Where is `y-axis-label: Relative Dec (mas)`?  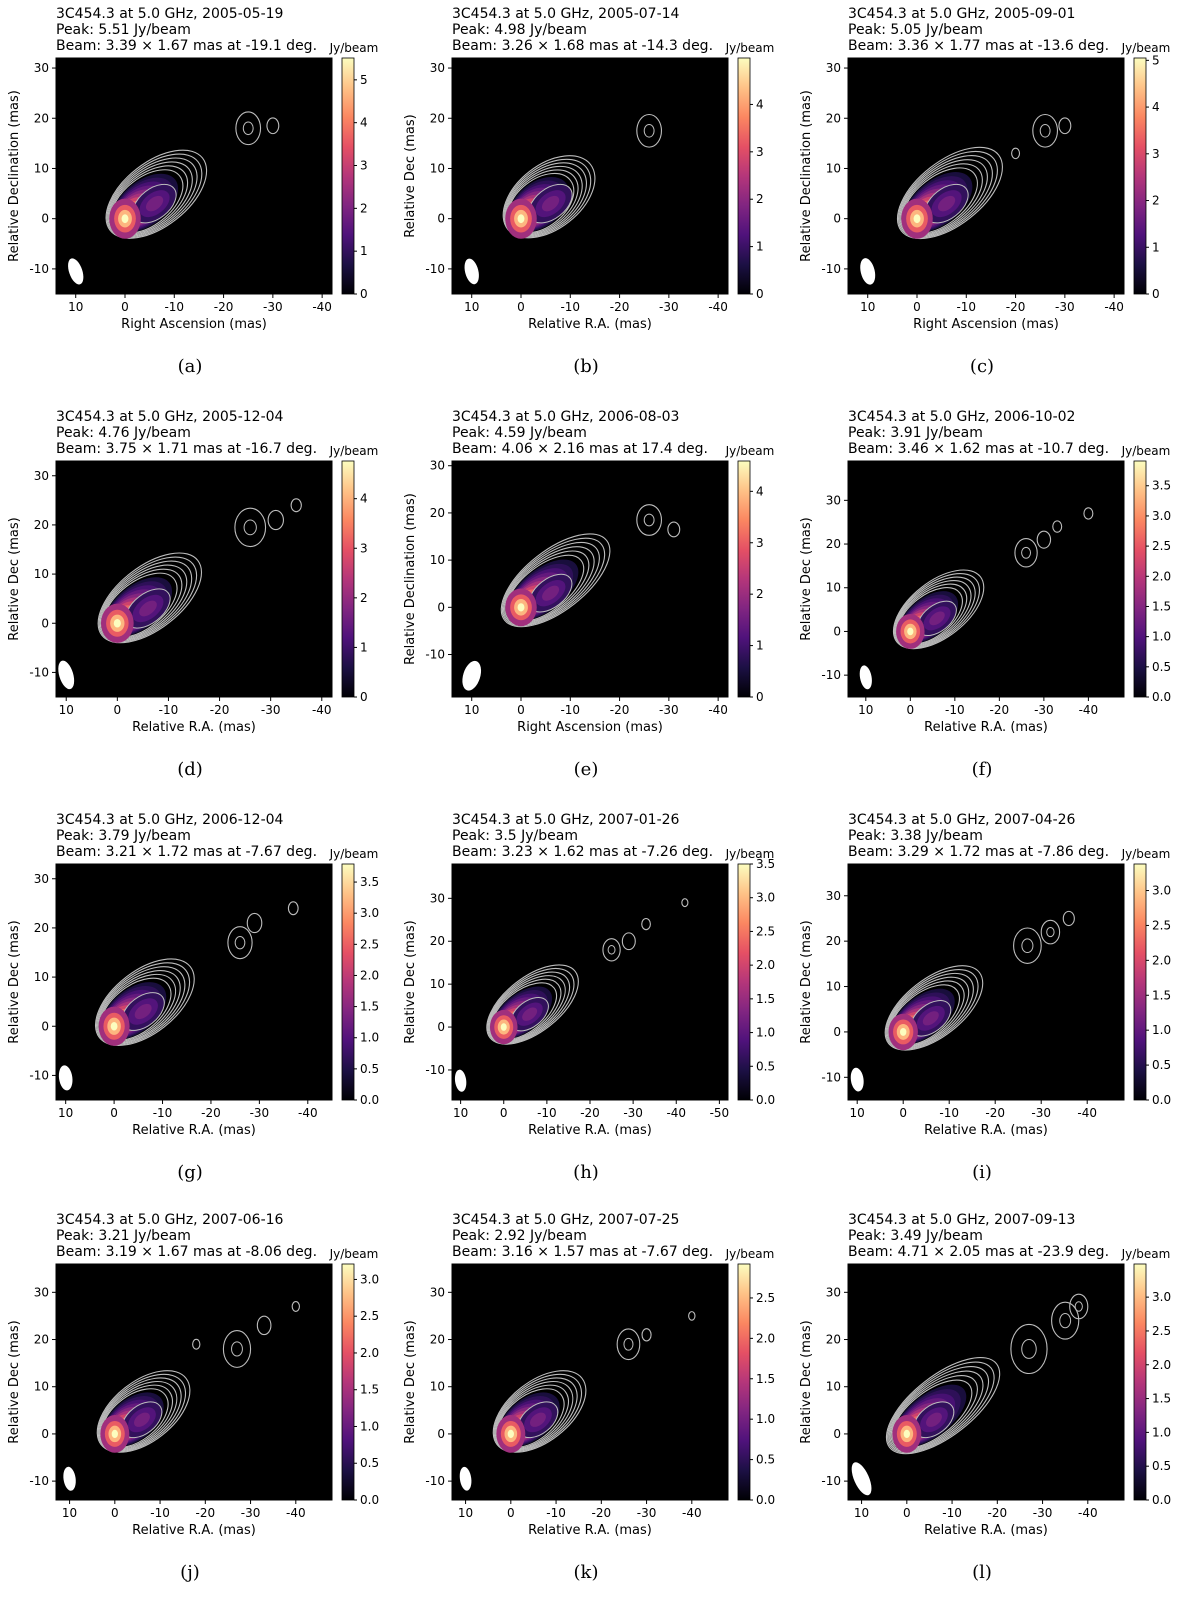 y-axis-label: Relative Dec (mas) is located at coordinates (14, 1381).